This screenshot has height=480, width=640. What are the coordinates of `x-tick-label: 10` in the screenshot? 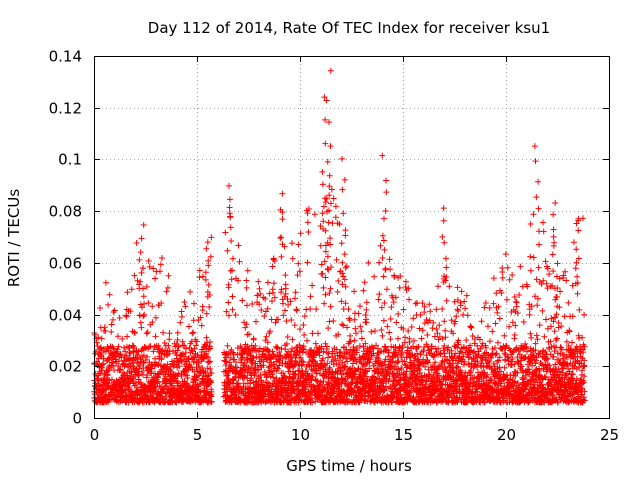 It's located at (300, 435).